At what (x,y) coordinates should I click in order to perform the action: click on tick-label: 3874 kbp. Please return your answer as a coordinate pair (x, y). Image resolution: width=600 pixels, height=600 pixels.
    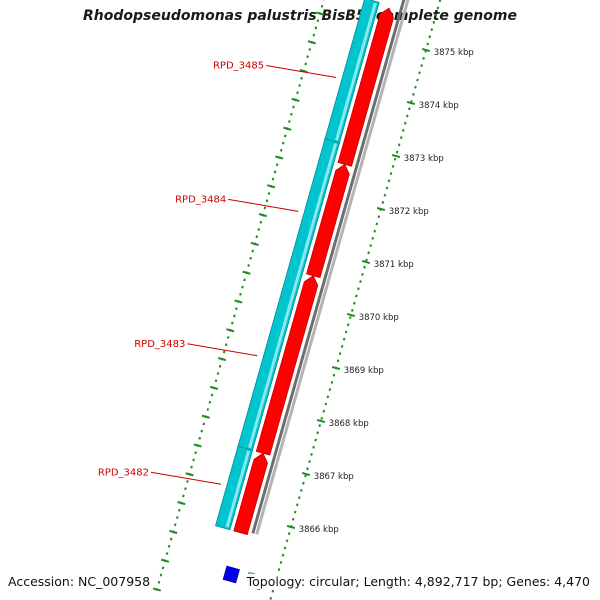
    Looking at the image, I should click on (439, 106).